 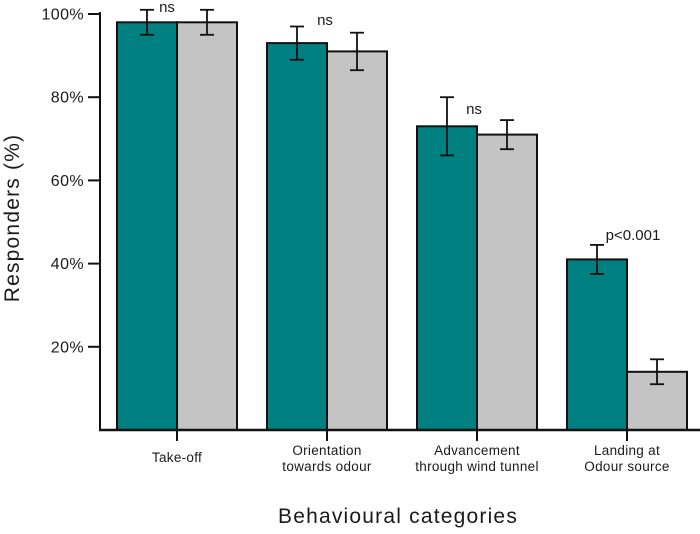 What do you see at coordinates (327, 466) in the screenshot?
I see `category-label-line: towards odour` at bounding box center [327, 466].